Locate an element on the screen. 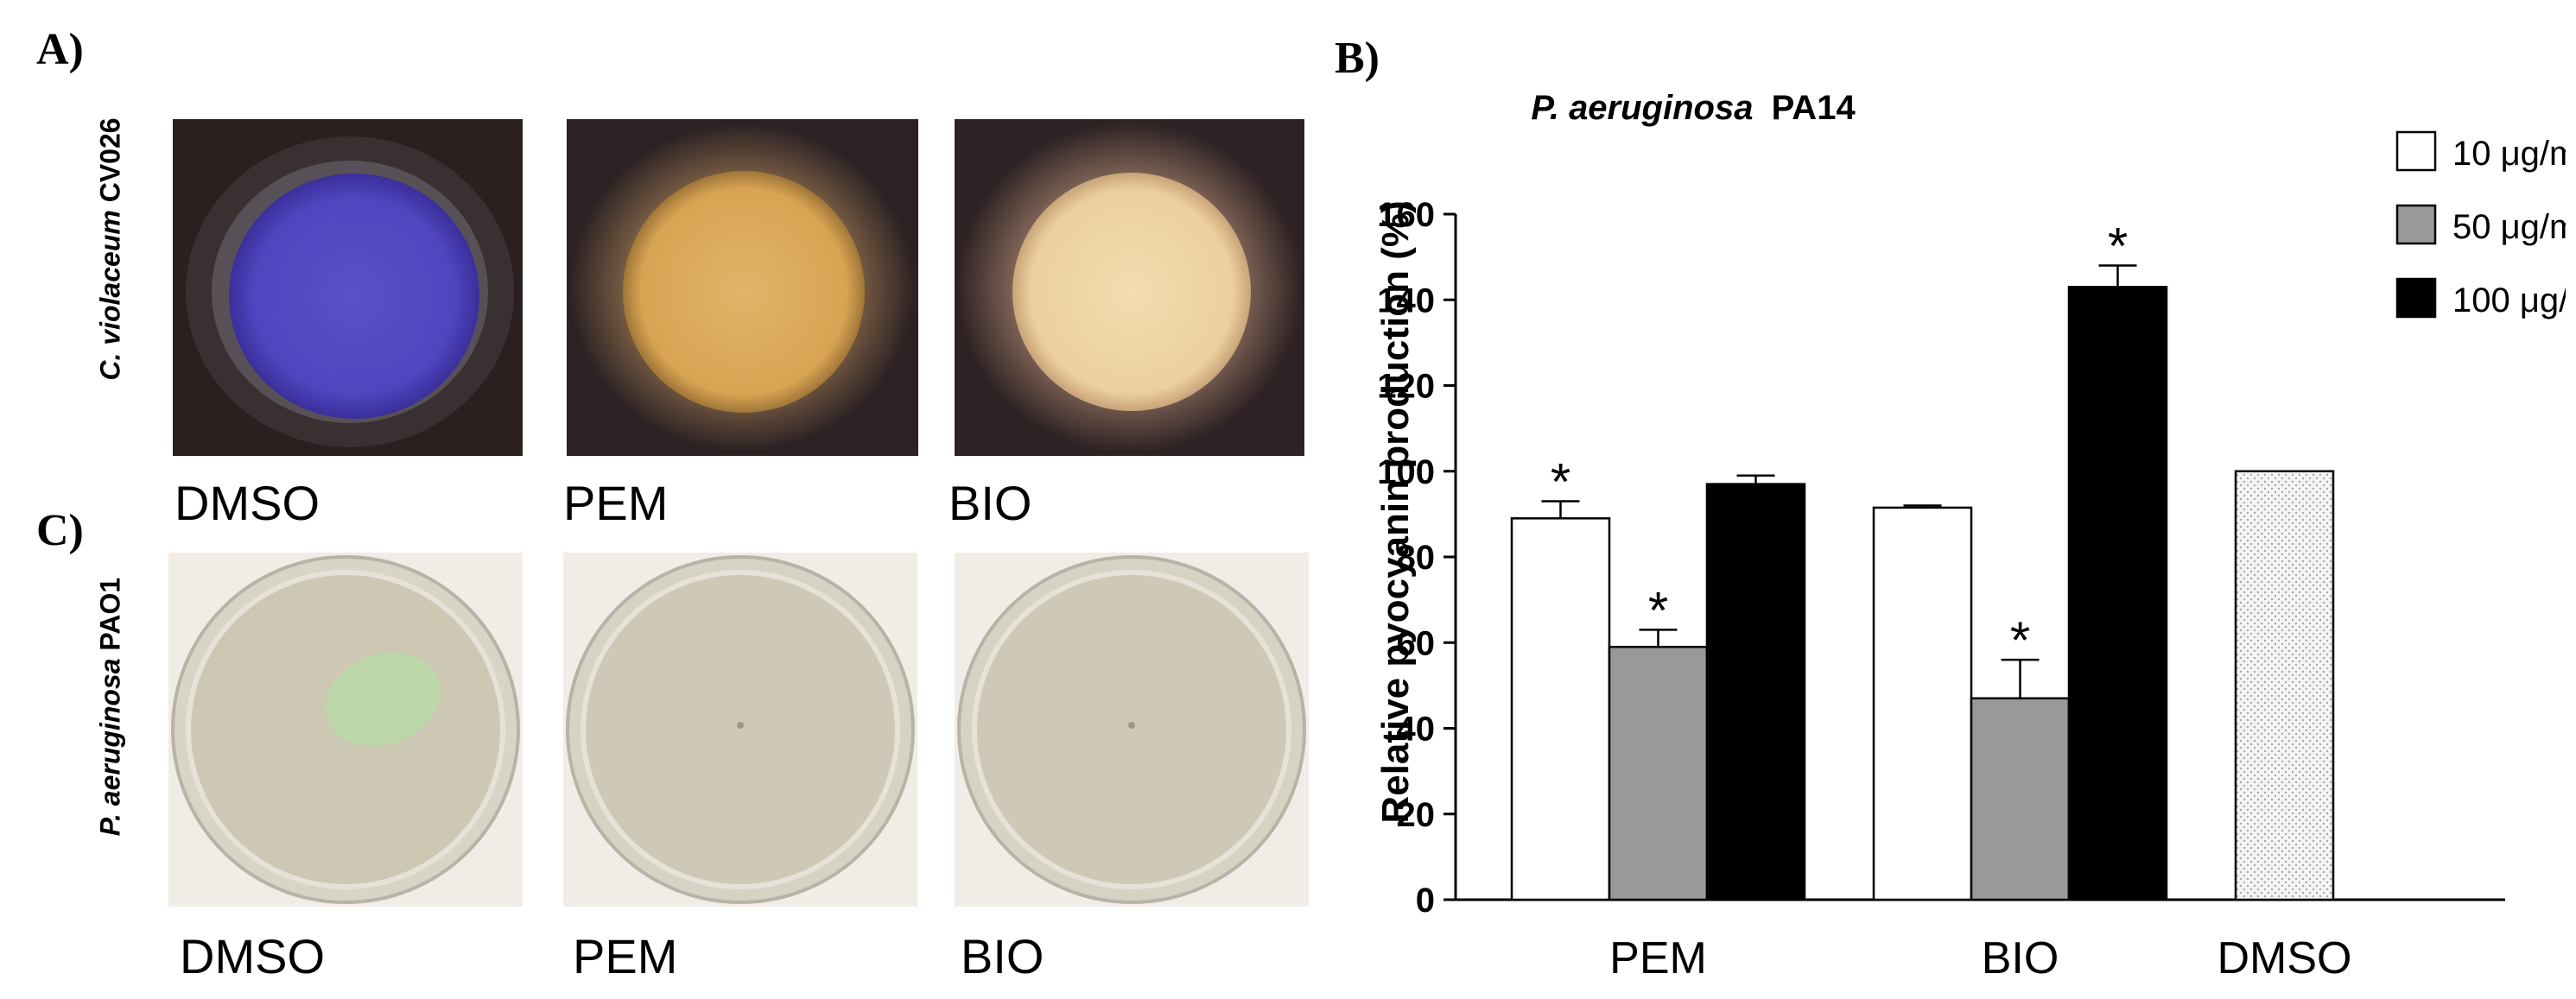 The height and width of the screenshot is (999, 2576). photo-a-bio is located at coordinates (1129, 287).